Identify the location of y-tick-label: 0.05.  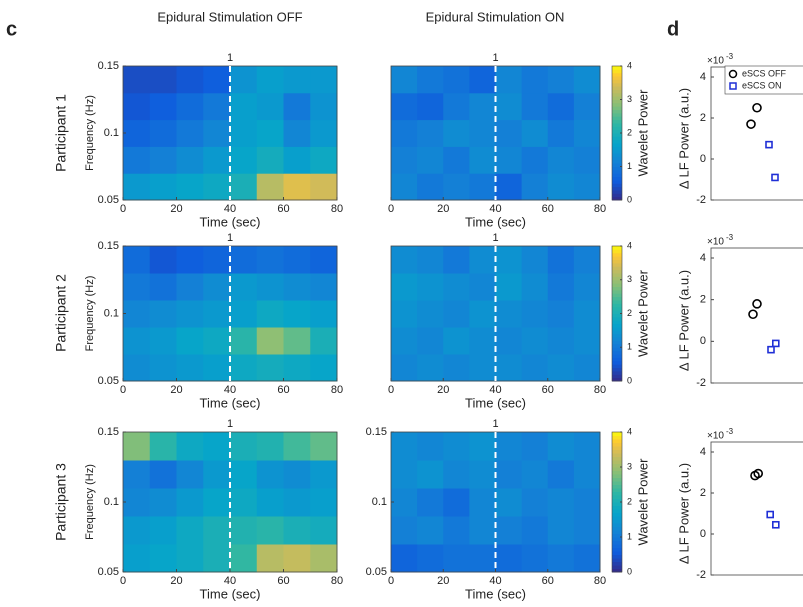
(376, 572).